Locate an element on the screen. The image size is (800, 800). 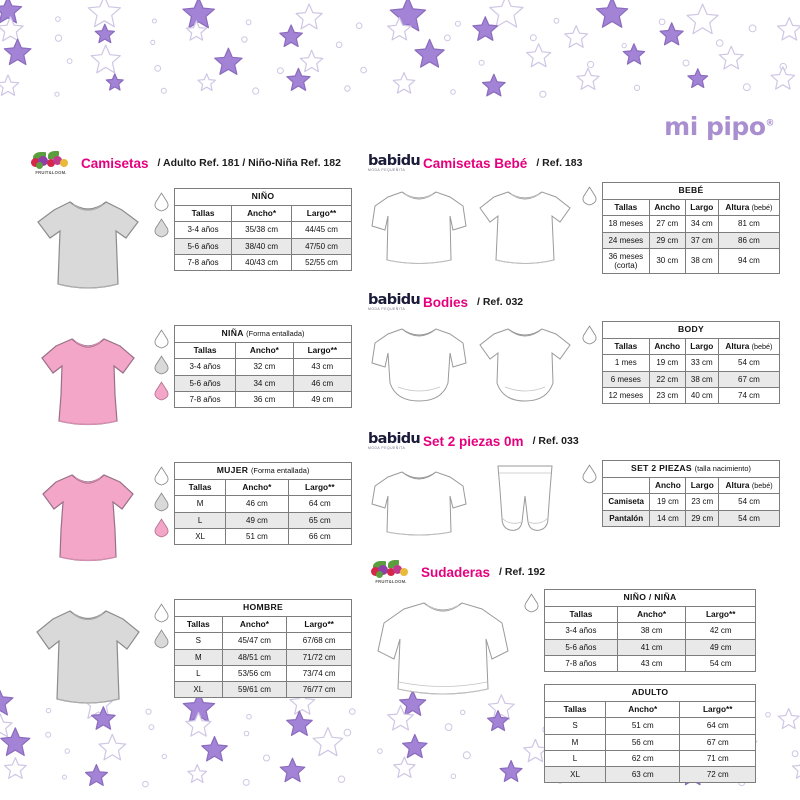
column-header: Ancho is located at coordinates (667, 207).